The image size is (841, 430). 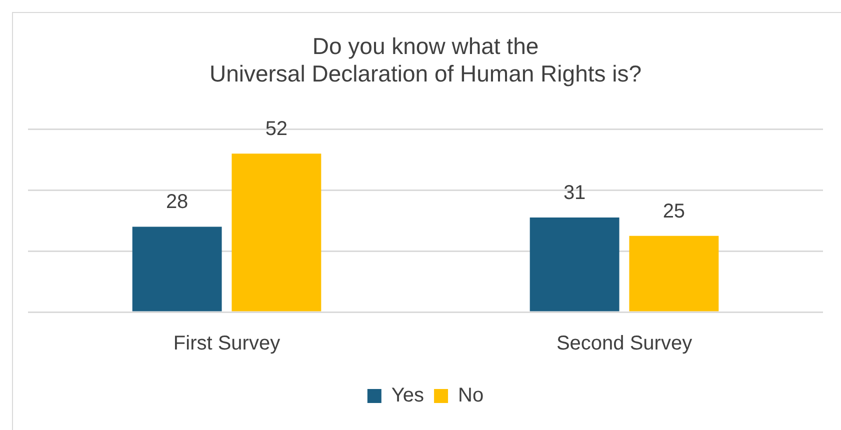 I want to click on chart-title: Do you know what the Universal Declaration of Human Rights is?, so click(x=425, y=60).